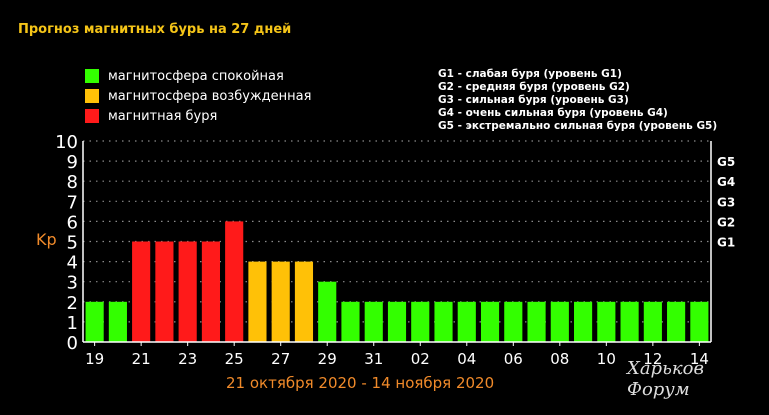  I want to click on g-legend-g1: G1 - слабая буря (уровень G1), so click(530, 74).